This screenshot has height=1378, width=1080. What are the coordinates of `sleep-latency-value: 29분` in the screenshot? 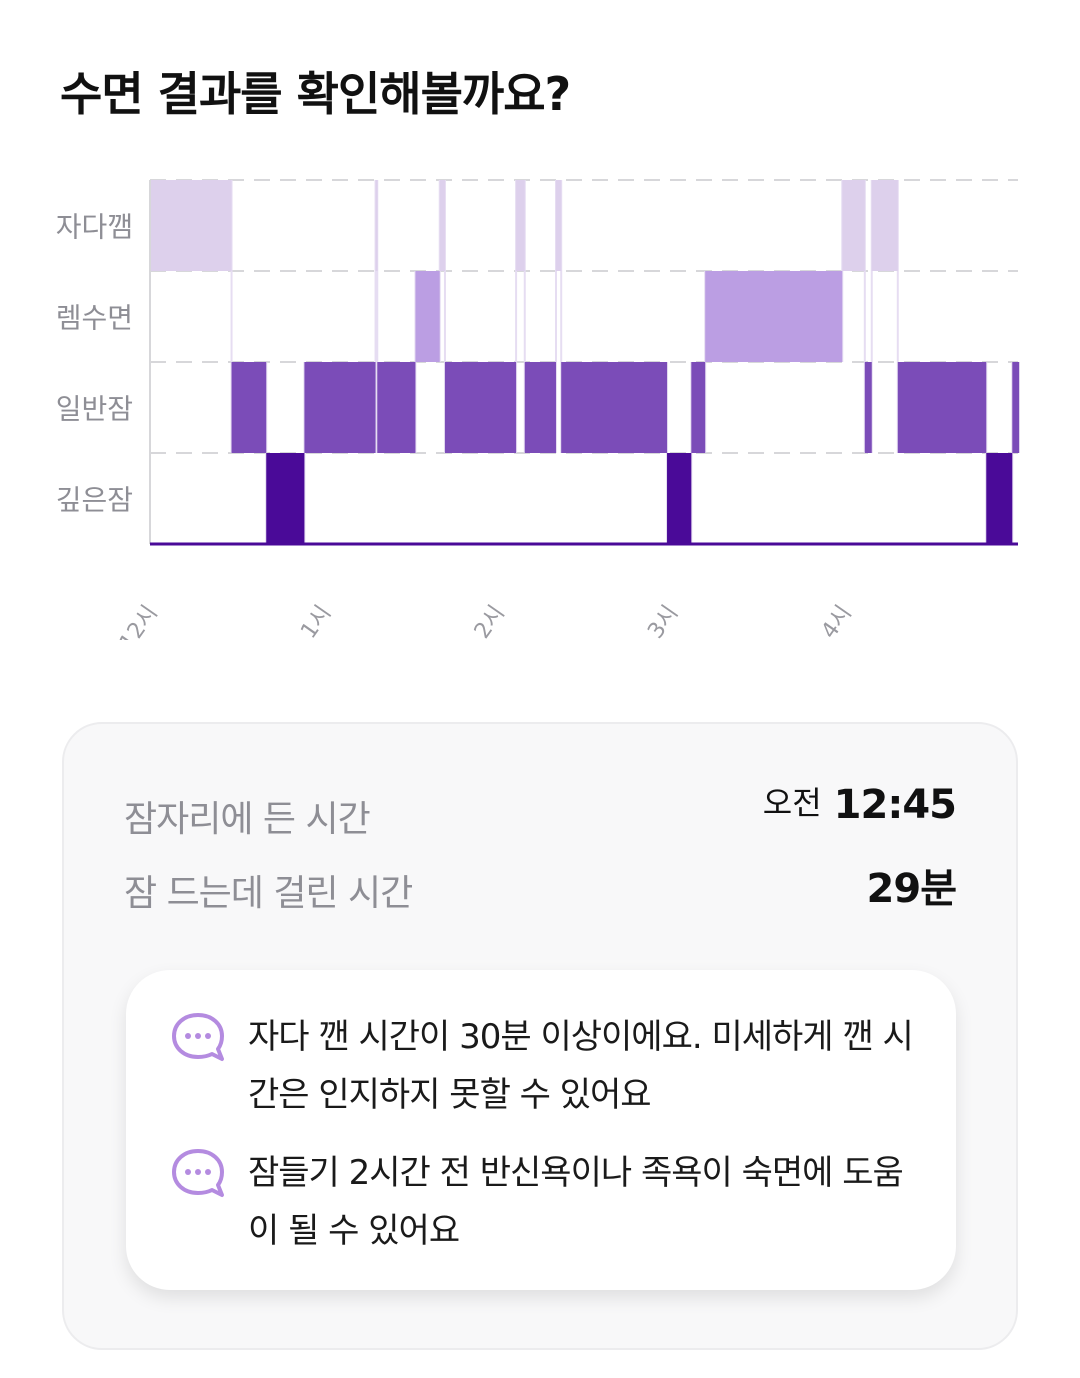 It's located at (911, 885).